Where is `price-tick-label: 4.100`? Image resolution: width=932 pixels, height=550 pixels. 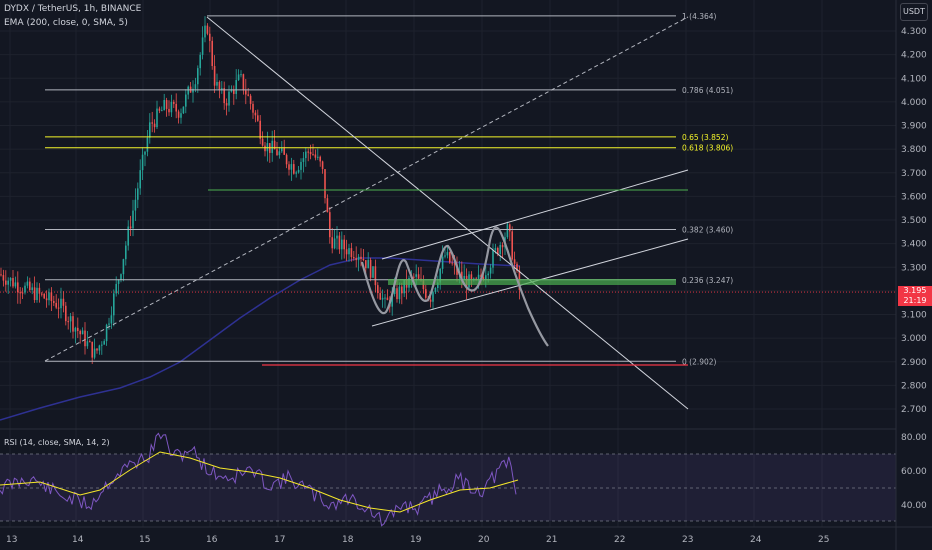 price-tick-label: 4.100 is located at coordinates (914, 79).